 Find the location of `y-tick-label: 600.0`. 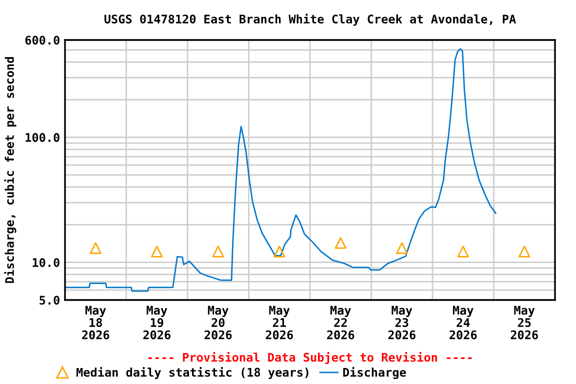

y-tick-label: 600.0 is located at coordinates (42, 40).